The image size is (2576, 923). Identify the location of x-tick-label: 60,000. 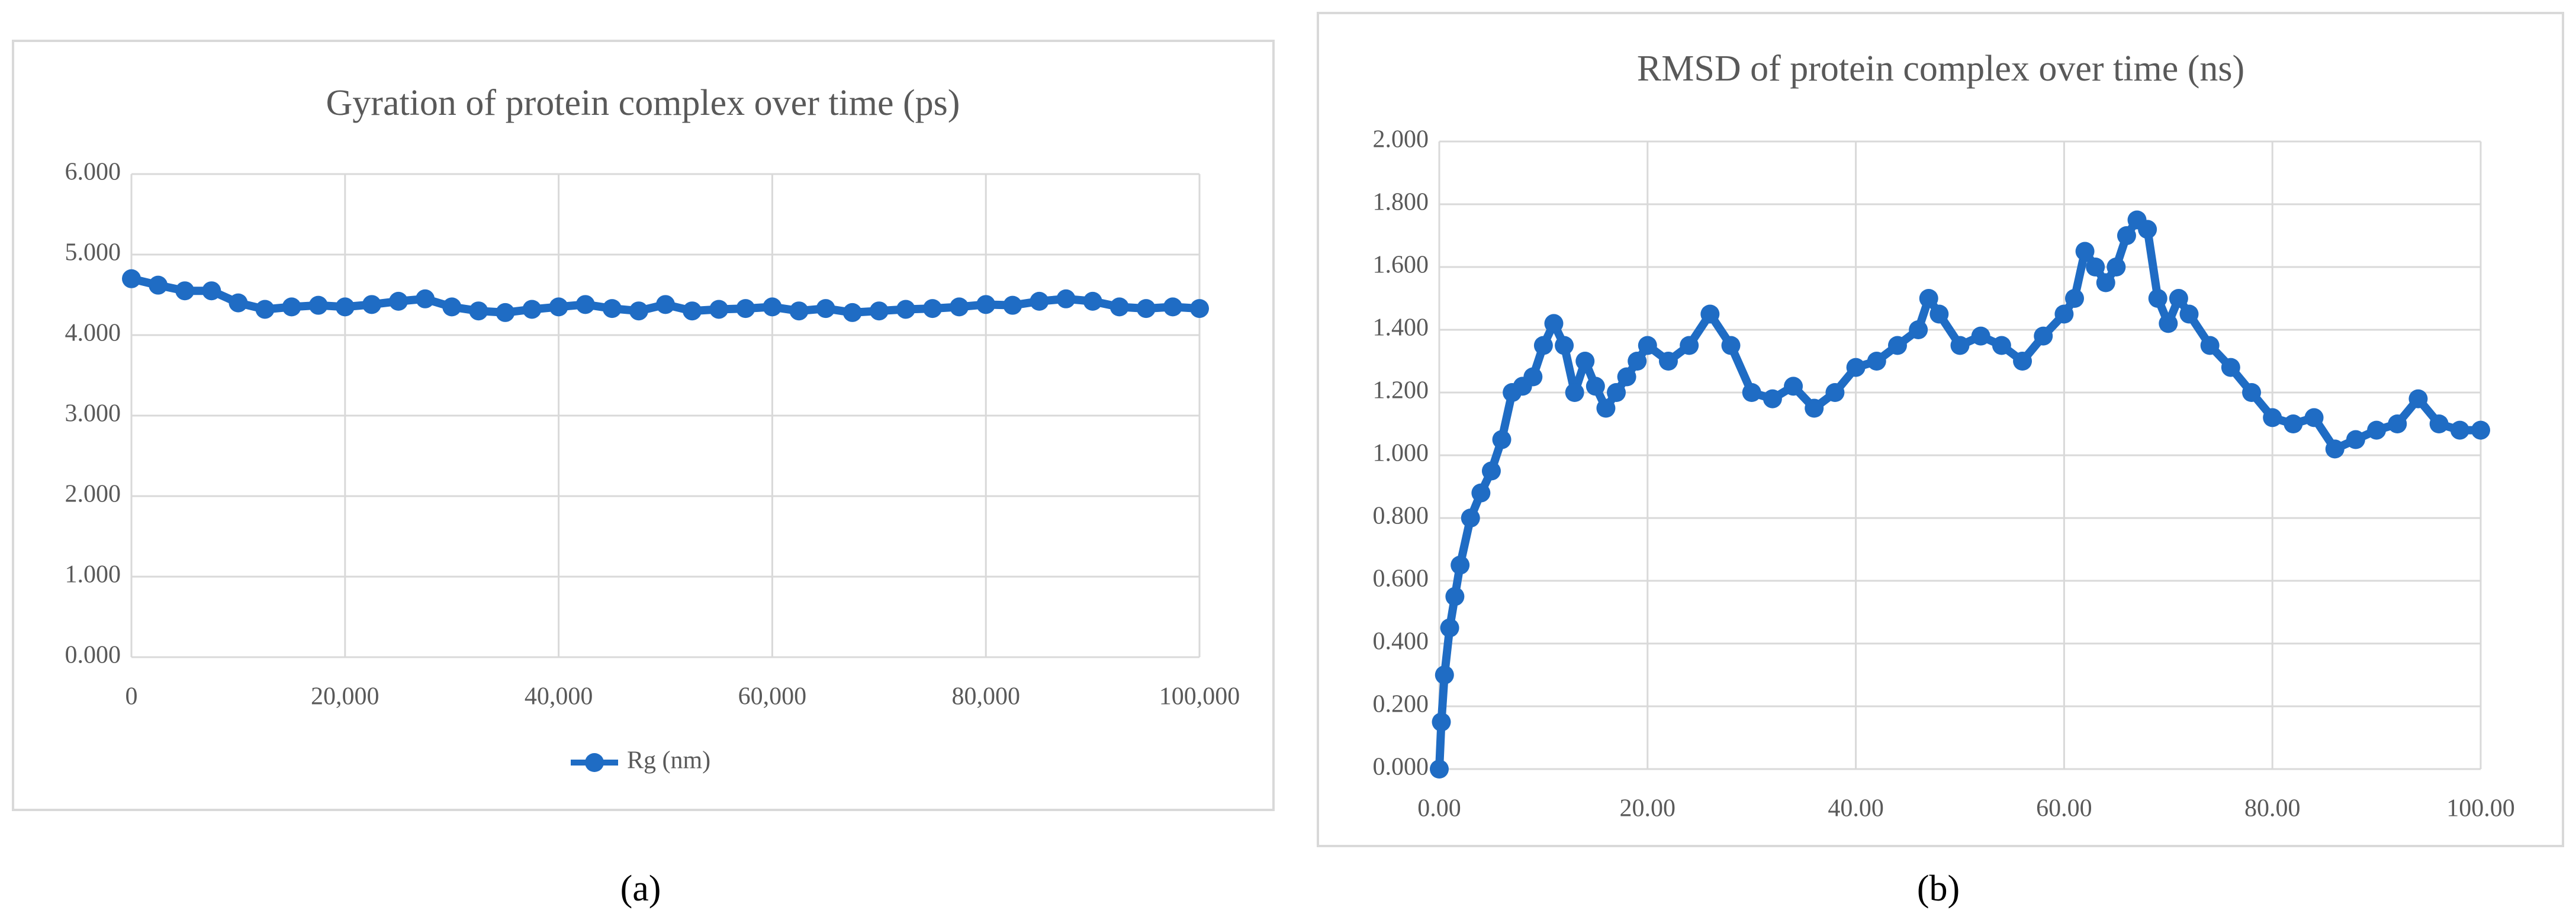
(772, 696).